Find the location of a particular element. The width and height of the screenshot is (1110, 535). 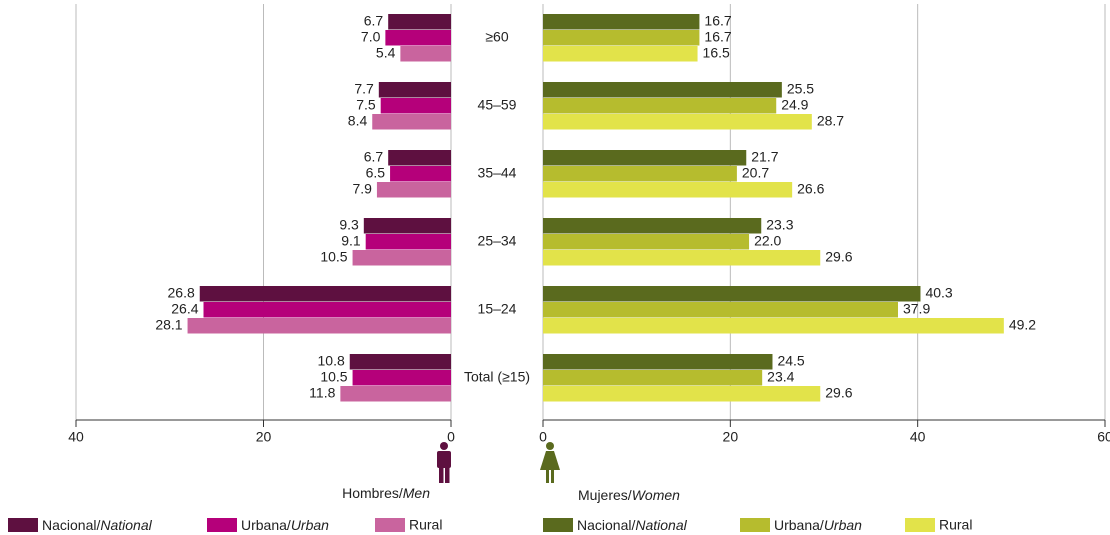

women-icon is located at coordinates (550, 462).